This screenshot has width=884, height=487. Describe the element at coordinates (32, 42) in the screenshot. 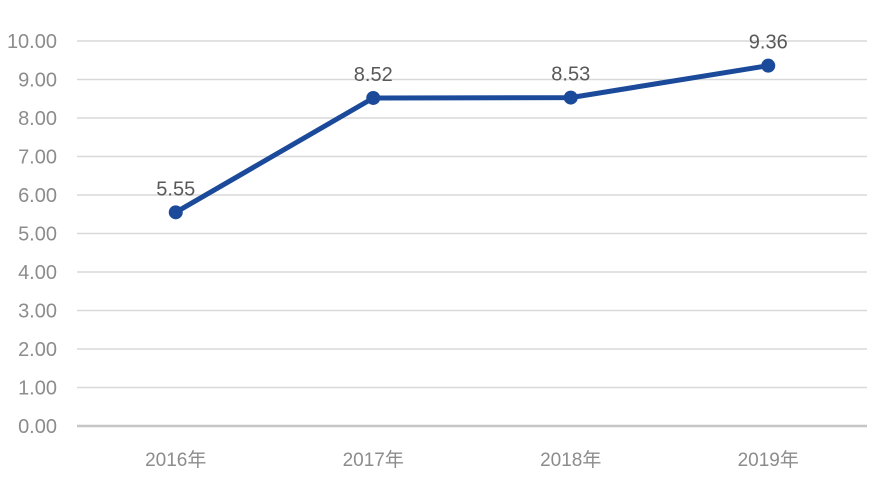

I see `y-tick-label: 10.00` at that location.